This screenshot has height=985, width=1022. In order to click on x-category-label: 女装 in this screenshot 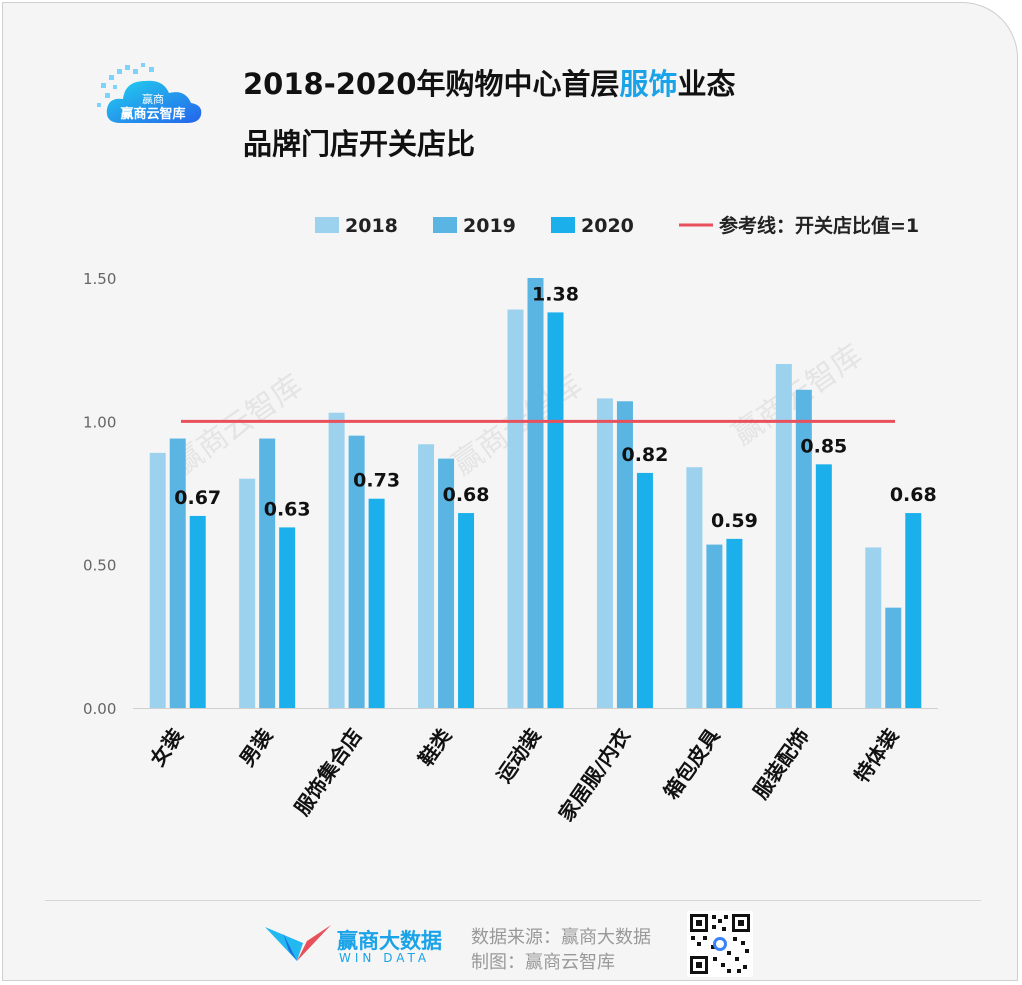, I will do `click(166, 747)`.